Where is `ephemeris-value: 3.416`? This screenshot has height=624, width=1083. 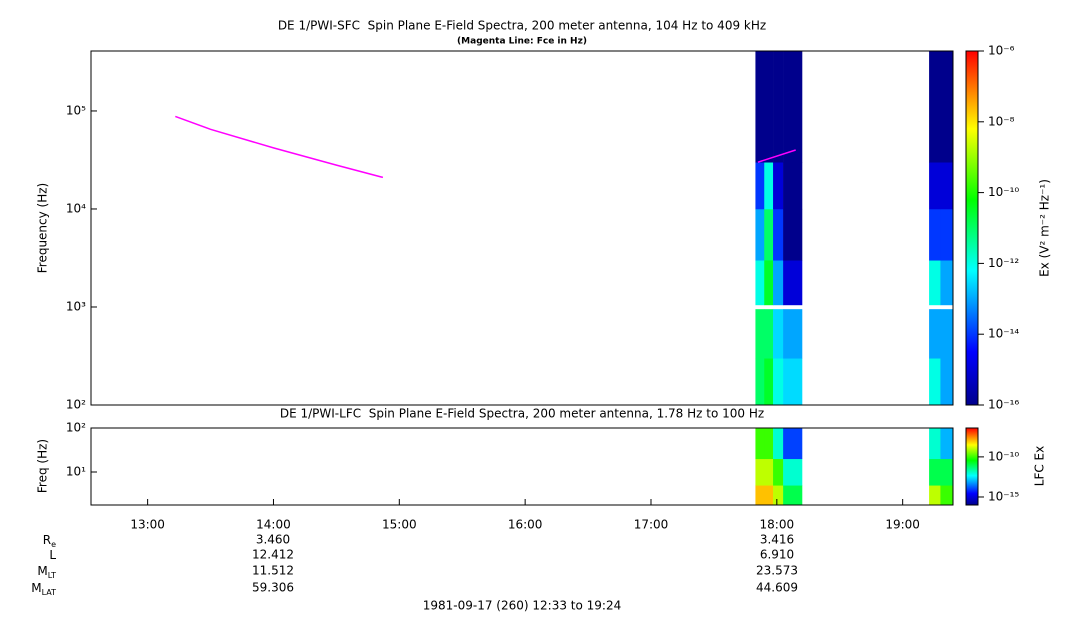 ephemeris-value: 3.416 is located at coordinates (777, 540).